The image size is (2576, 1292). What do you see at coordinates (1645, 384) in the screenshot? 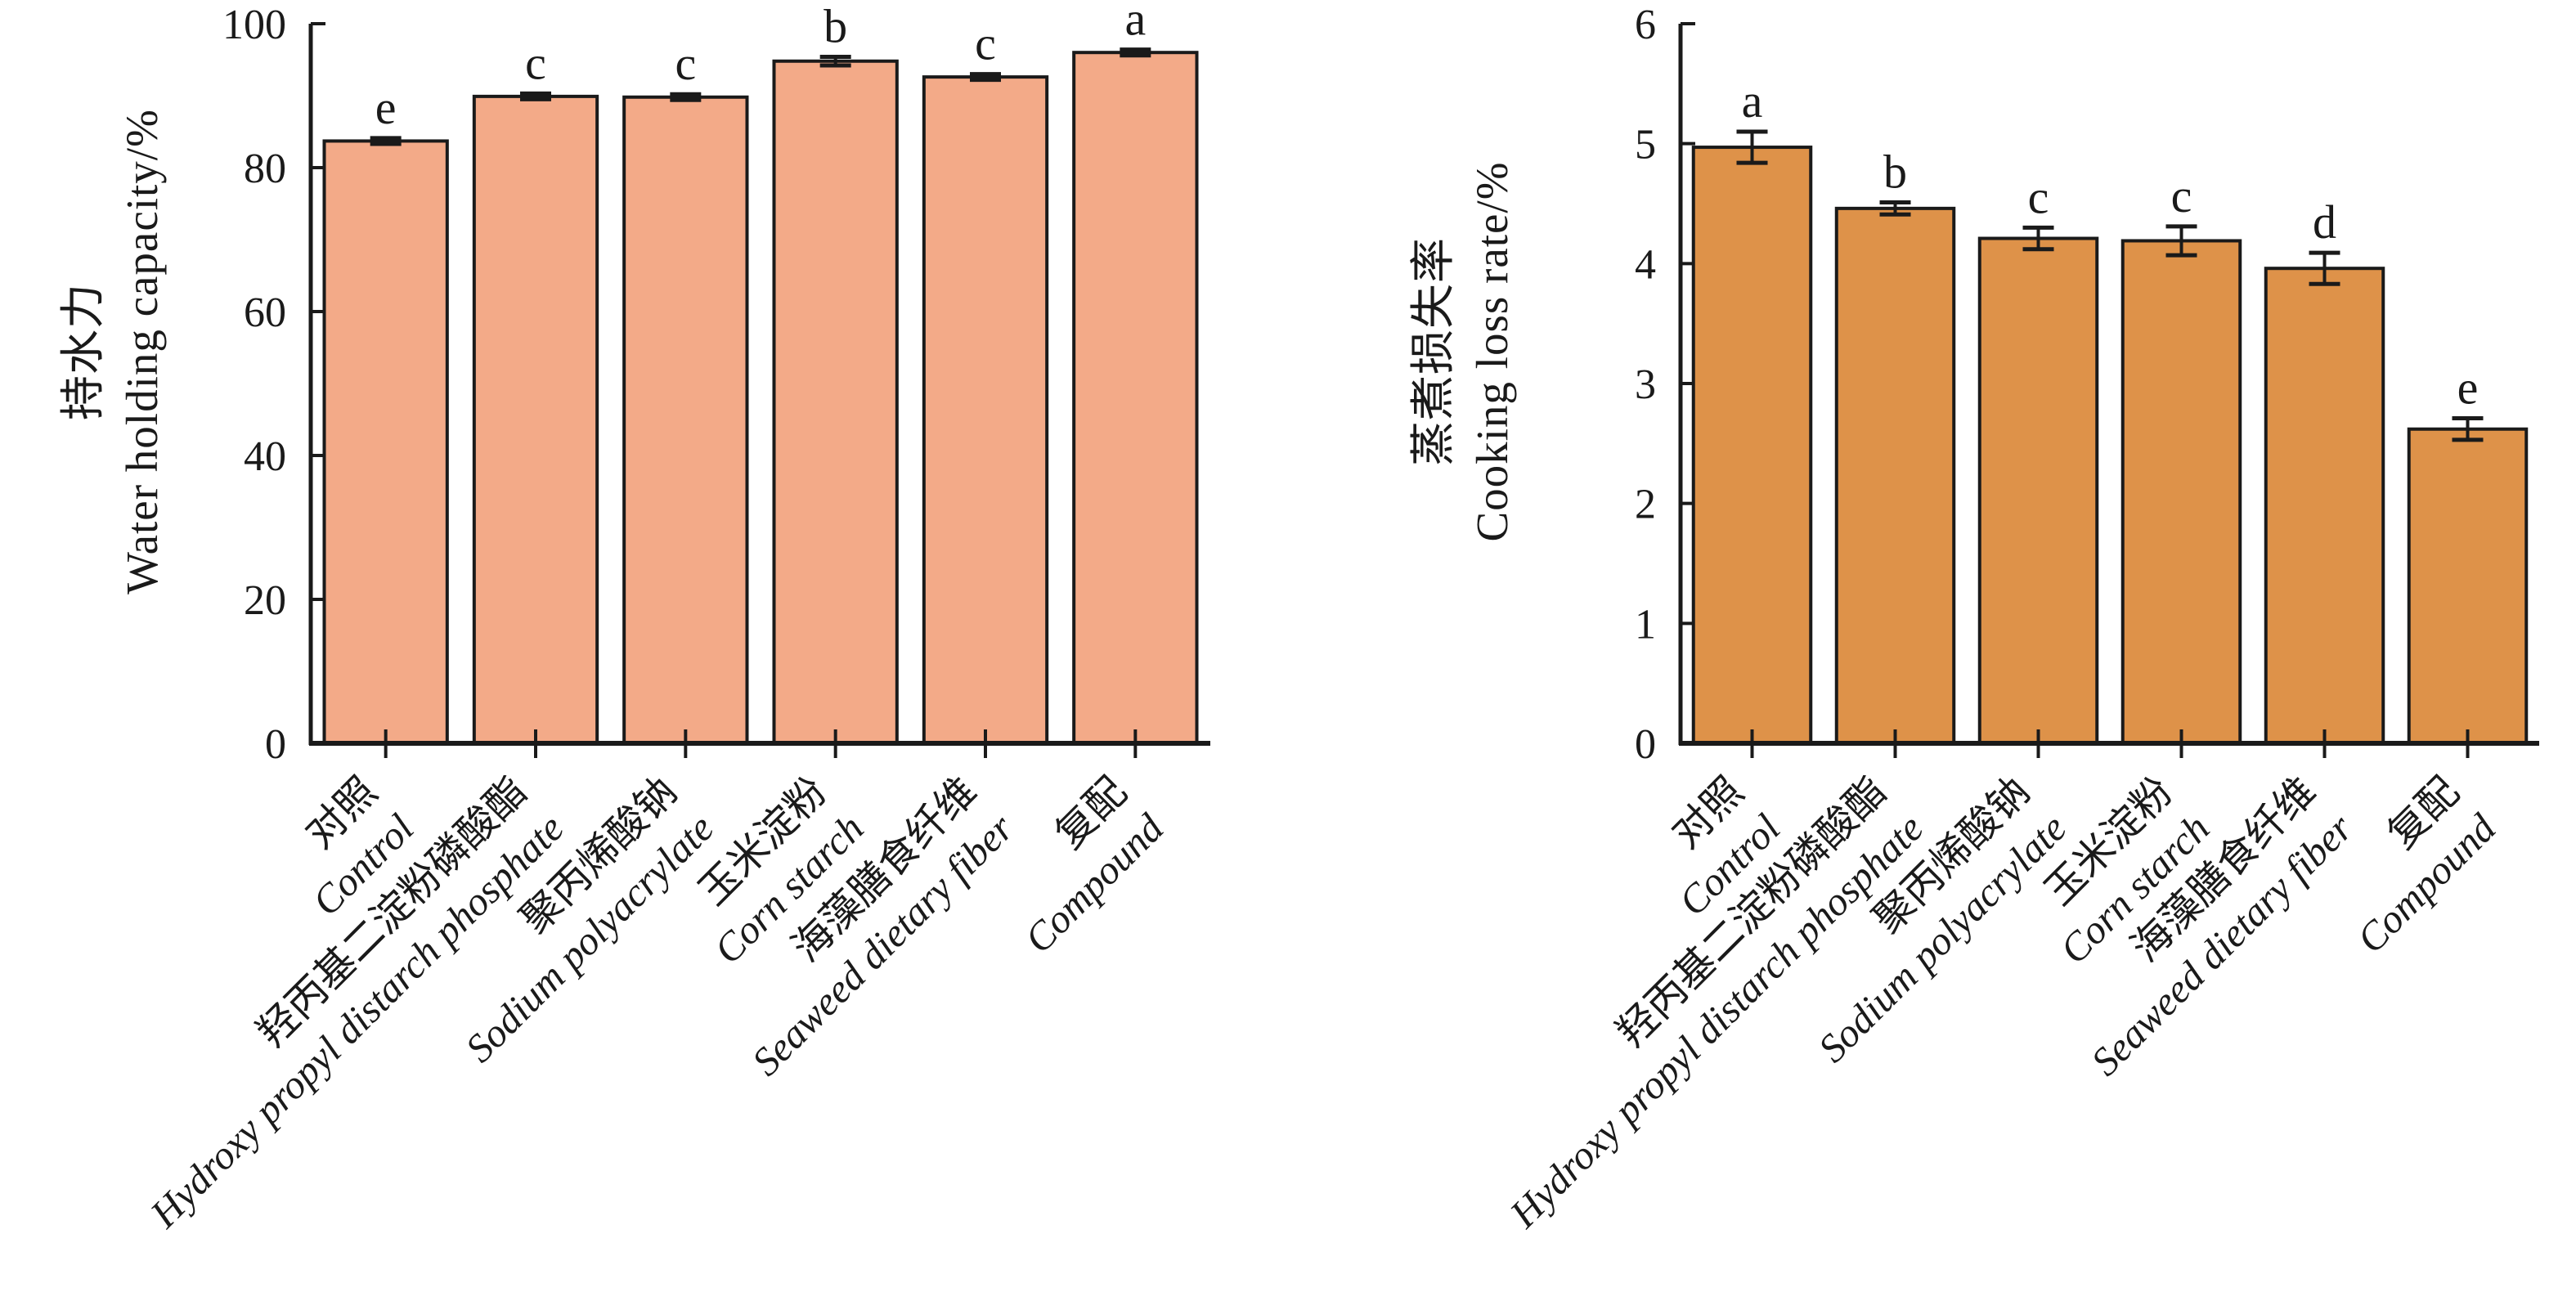
I see `y-tick-label: 3` at bounding box center [1645, 384].